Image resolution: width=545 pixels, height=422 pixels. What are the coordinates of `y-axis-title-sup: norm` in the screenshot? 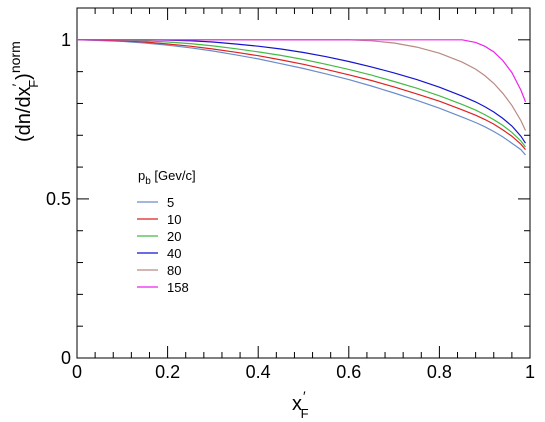 It's located at (15, 57).